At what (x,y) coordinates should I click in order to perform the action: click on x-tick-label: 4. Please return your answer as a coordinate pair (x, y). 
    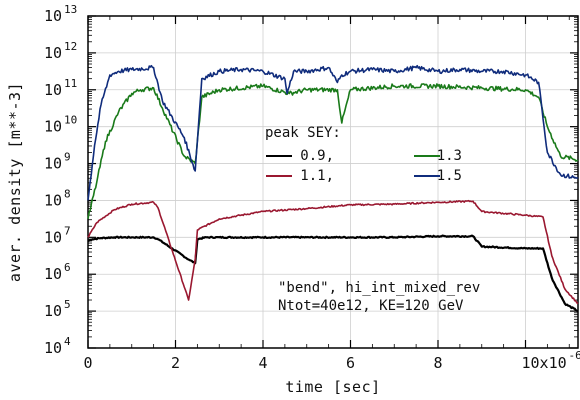
    Looking at the image, I should click on (262, 363).